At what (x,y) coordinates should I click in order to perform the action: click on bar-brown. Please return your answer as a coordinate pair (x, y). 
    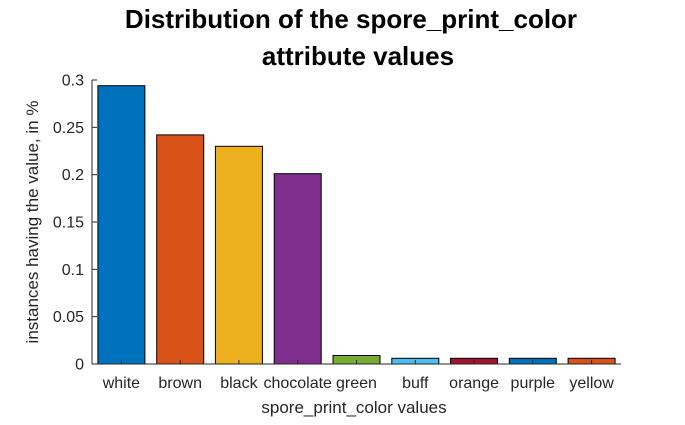
    Looking at the image, I should click on (180, 249).